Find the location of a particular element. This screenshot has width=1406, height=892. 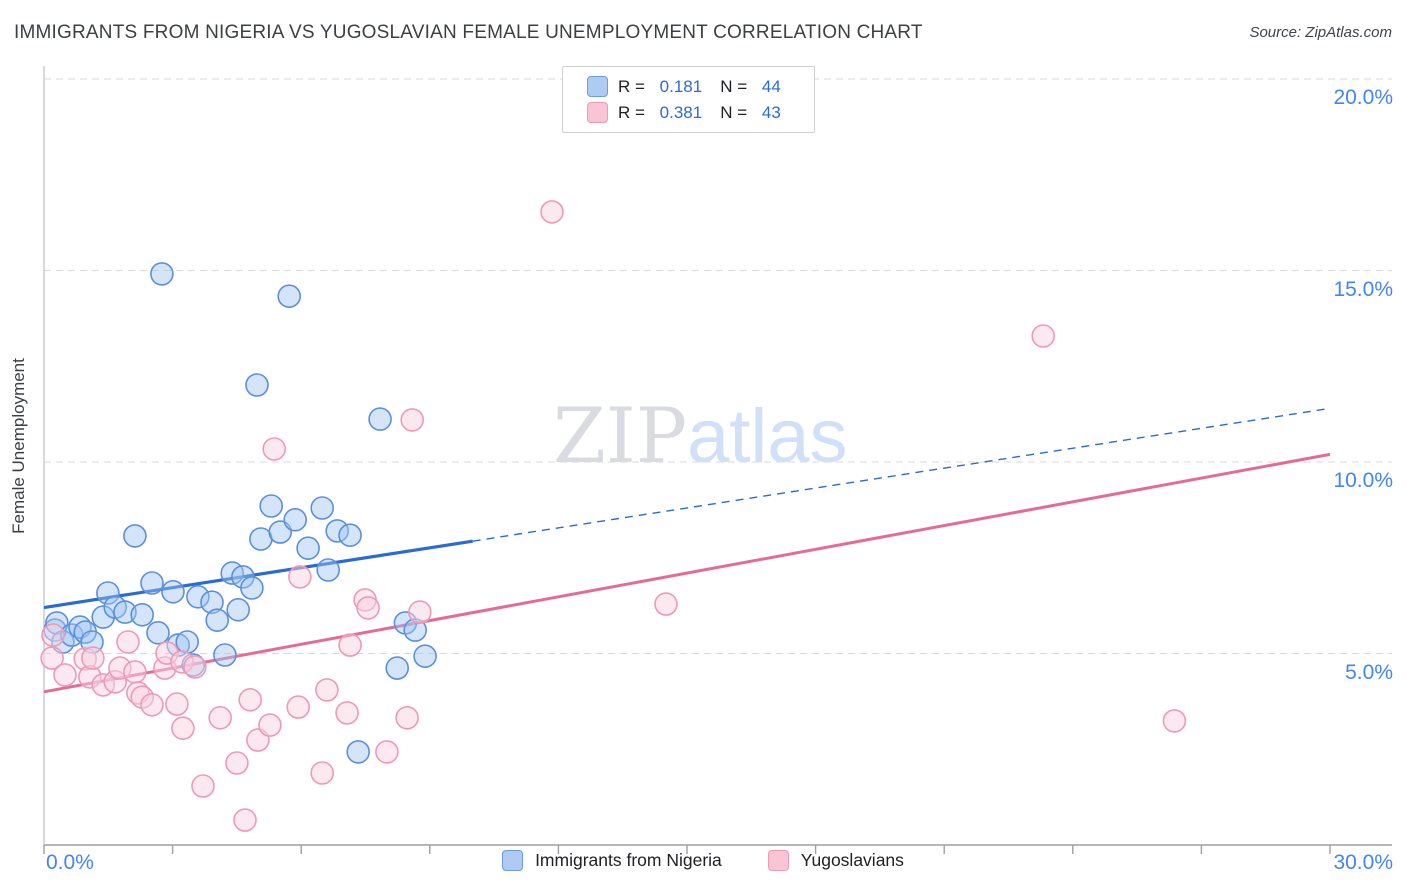

y-tick-label-15.0%: 15.0% is located at coordinates (1363, 289).